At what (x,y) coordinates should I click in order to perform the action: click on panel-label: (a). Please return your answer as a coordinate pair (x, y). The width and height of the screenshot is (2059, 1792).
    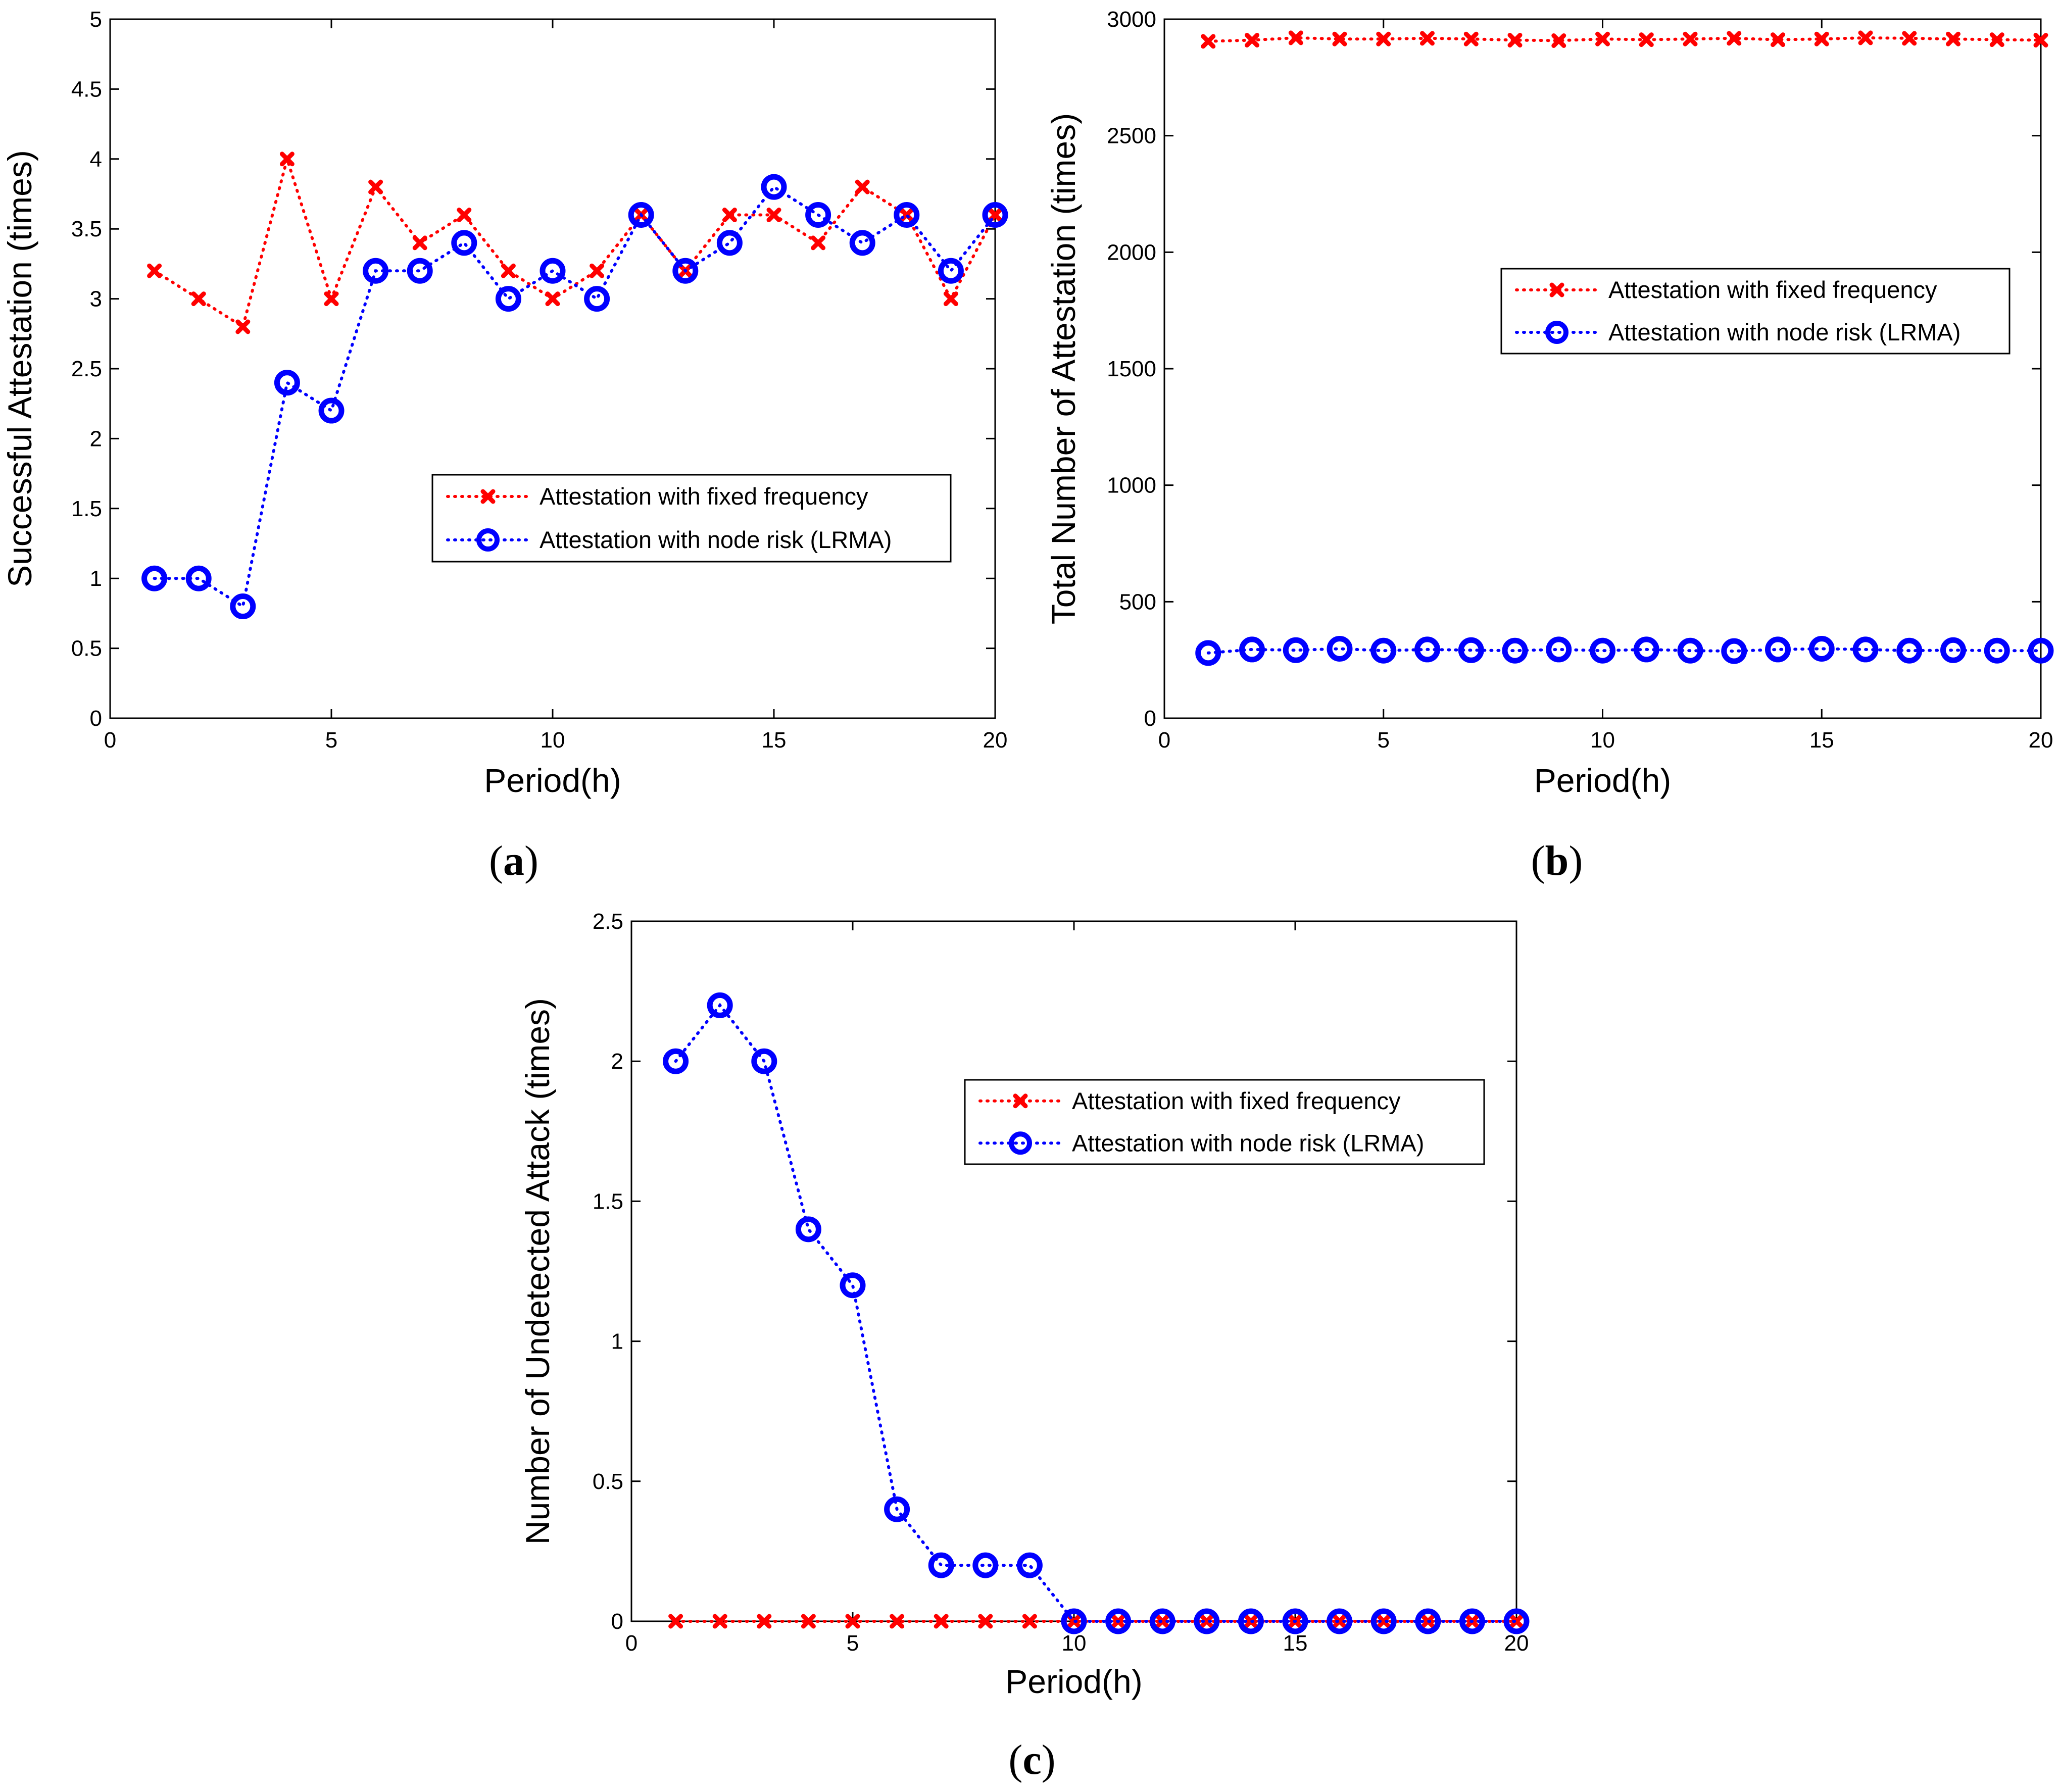
    Looking at the image, I should click on (513, 860).